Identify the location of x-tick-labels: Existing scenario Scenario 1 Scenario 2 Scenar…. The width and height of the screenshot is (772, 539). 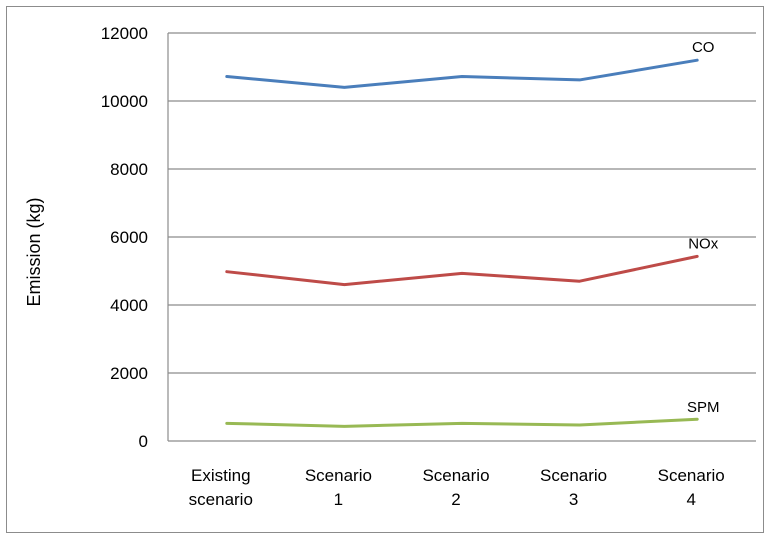
(457, 487).